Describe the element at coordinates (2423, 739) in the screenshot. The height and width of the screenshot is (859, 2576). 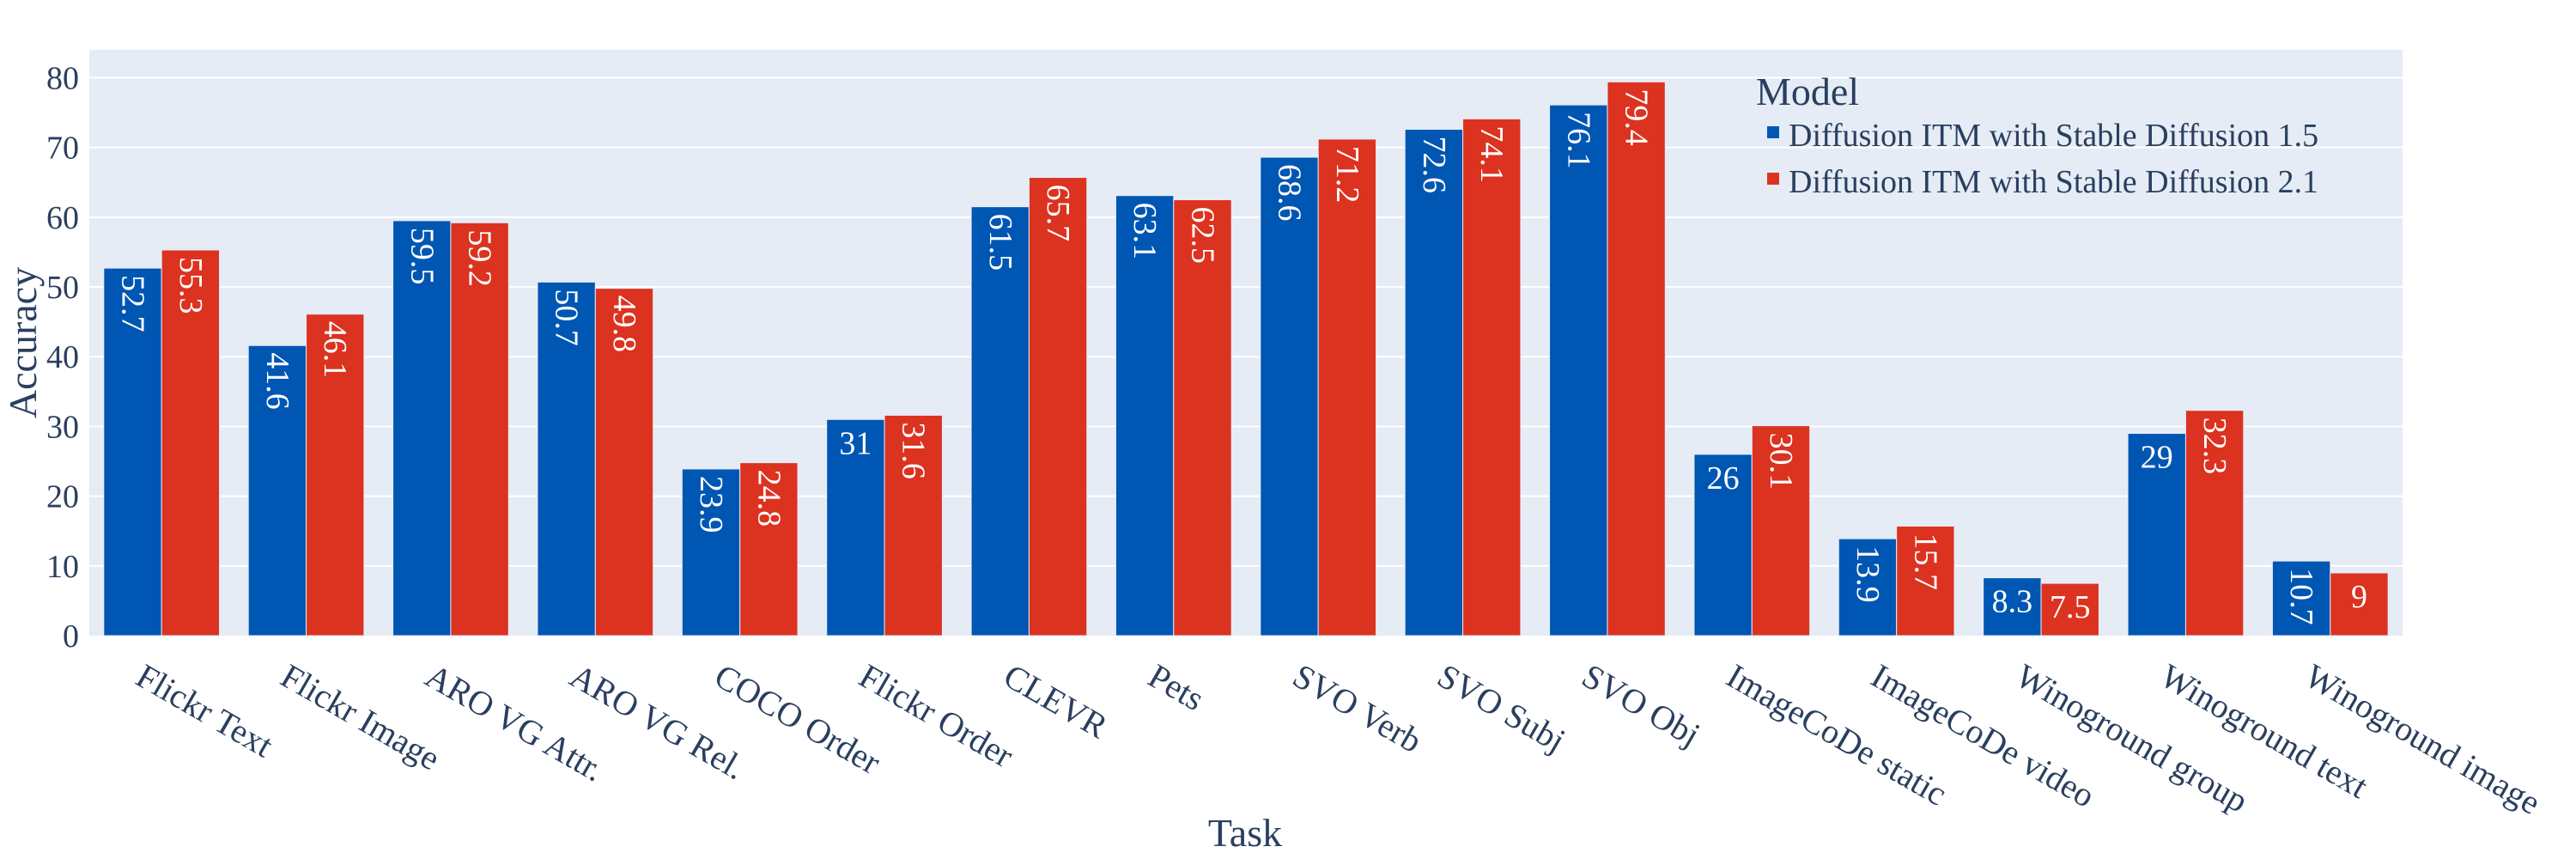
I see `x-tick-label: Winoground image` at that location.